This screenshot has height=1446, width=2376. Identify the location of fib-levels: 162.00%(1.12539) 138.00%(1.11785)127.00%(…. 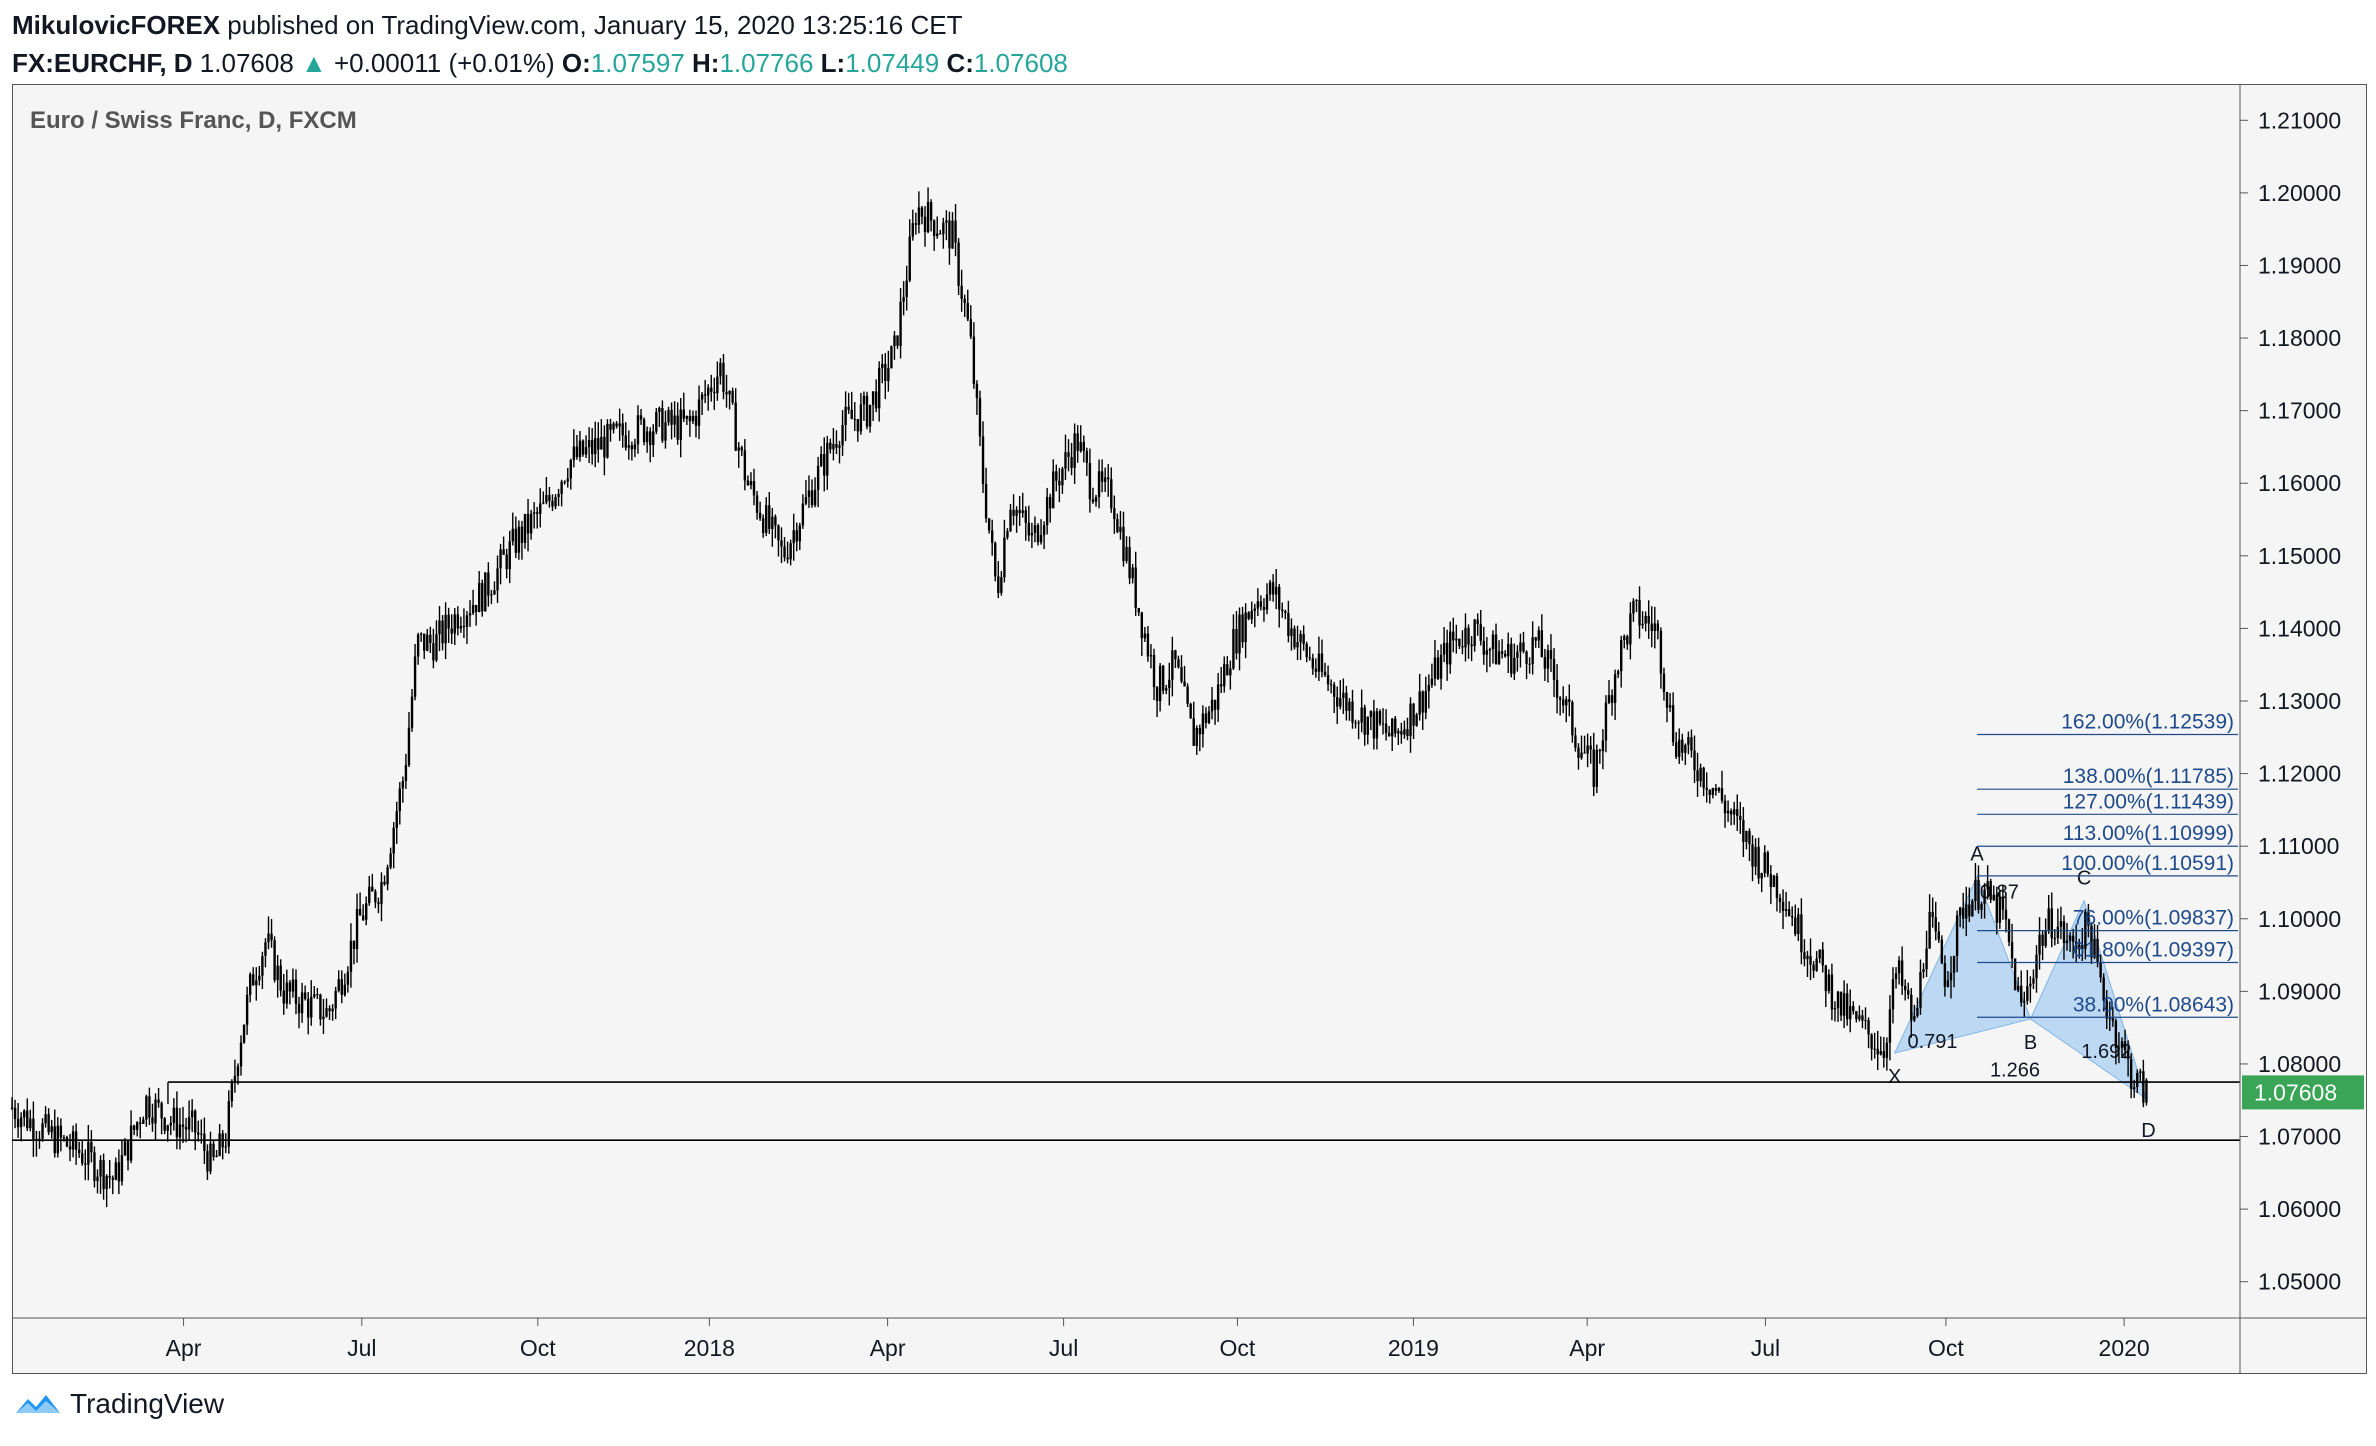
(2107, 864).